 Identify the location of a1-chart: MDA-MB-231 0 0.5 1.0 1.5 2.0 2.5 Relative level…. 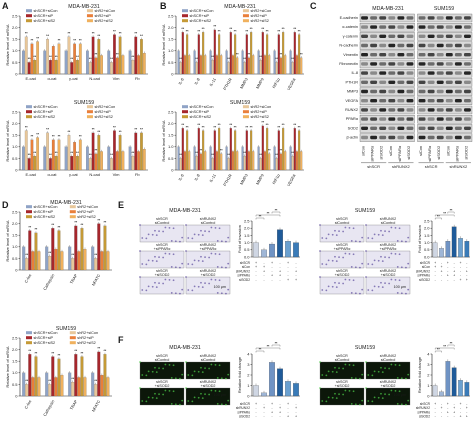
(76, 42).